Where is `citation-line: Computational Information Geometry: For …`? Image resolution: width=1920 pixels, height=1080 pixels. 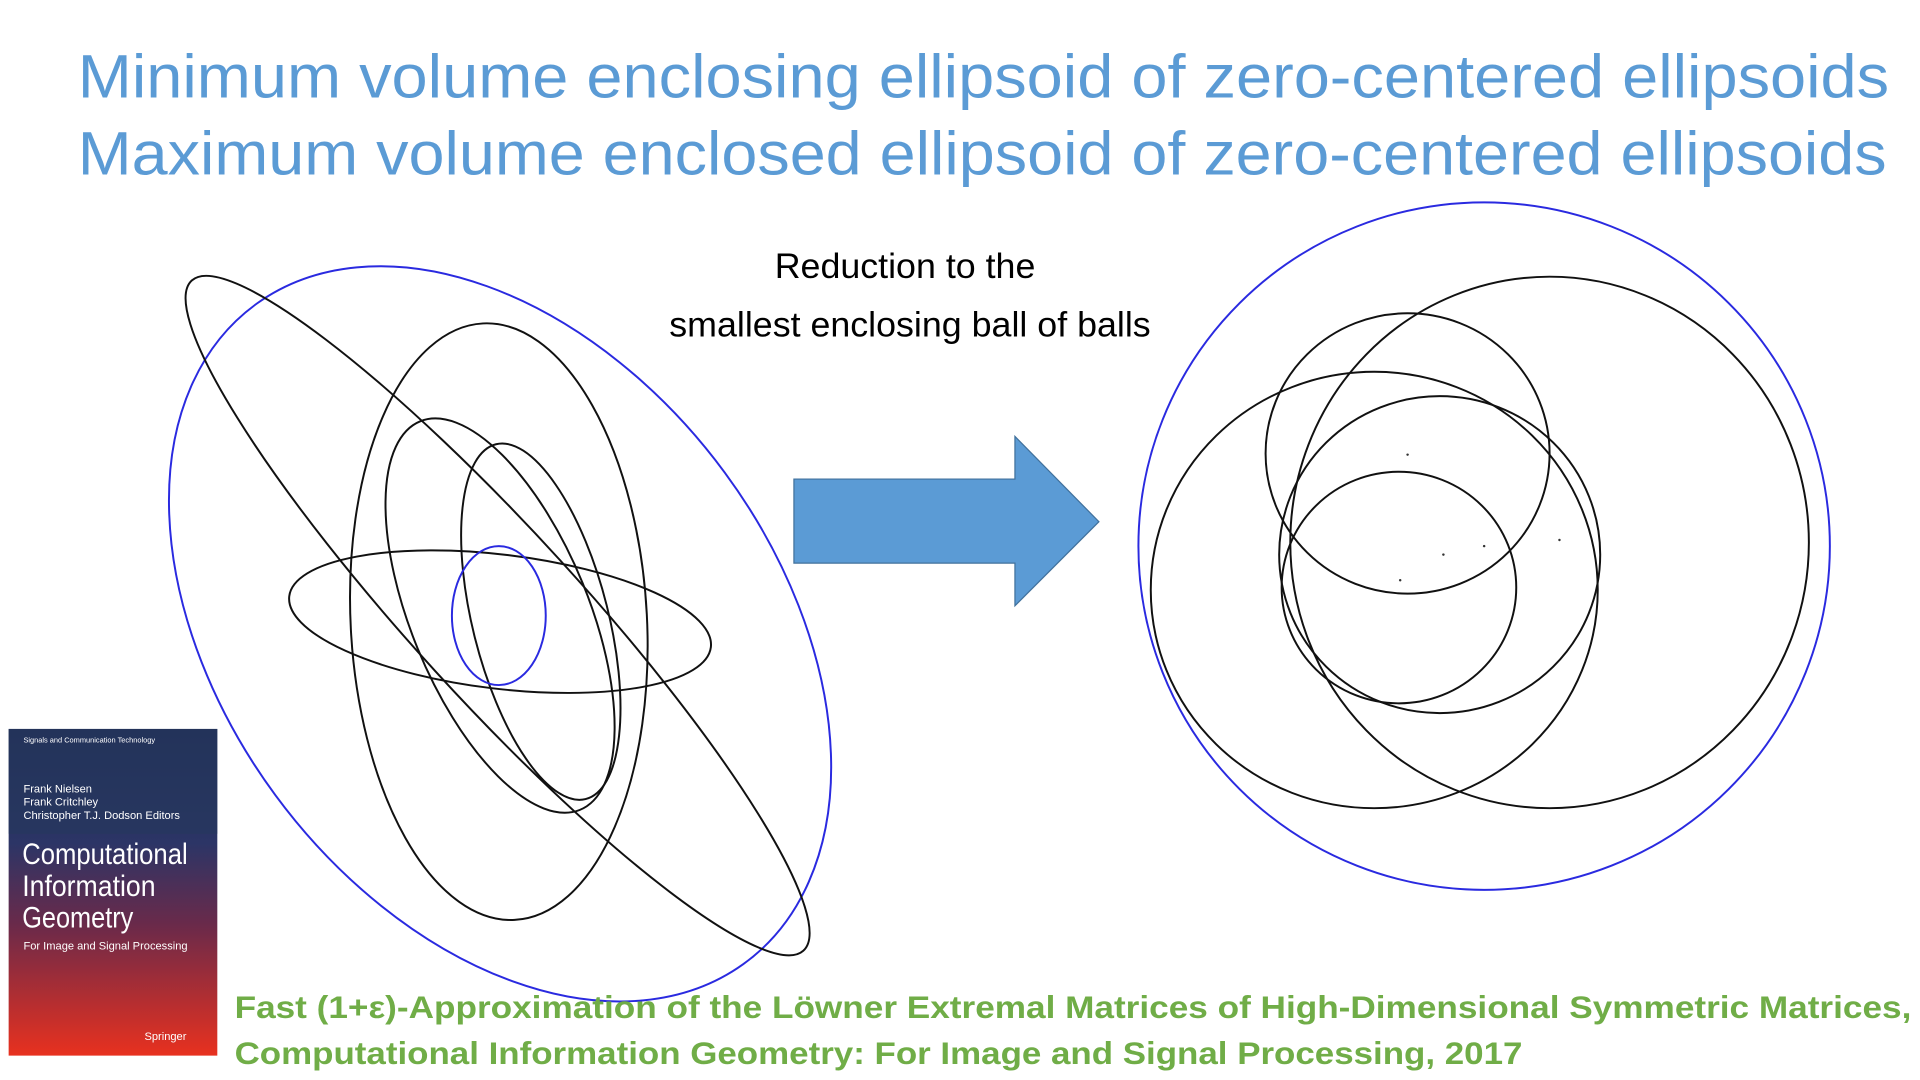 citation-line: Computational Information Geometry: For … is located at coordinates (879, 1053).